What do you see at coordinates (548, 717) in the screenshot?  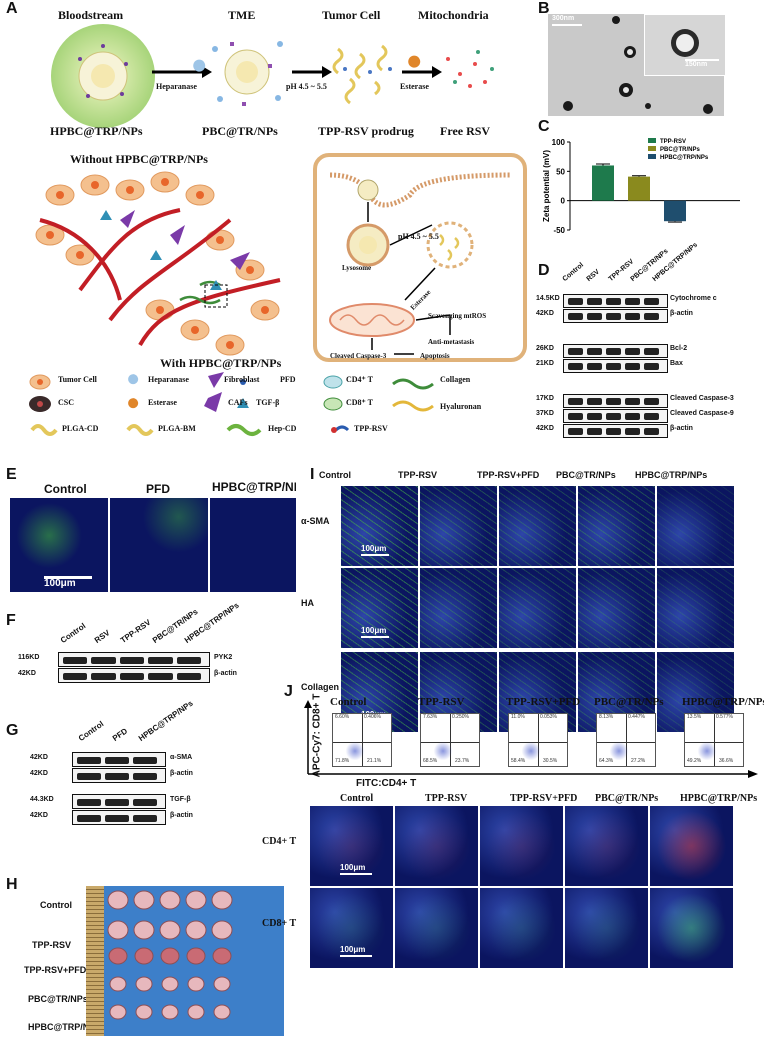 I see `j-q2: 0.053%` at bounding box center [548, 717].